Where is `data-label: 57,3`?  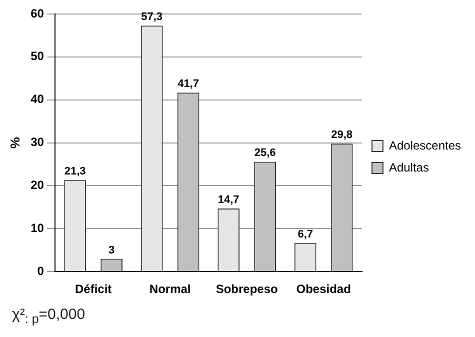 data-label: 57,3 is located at coordinates (152, 17).